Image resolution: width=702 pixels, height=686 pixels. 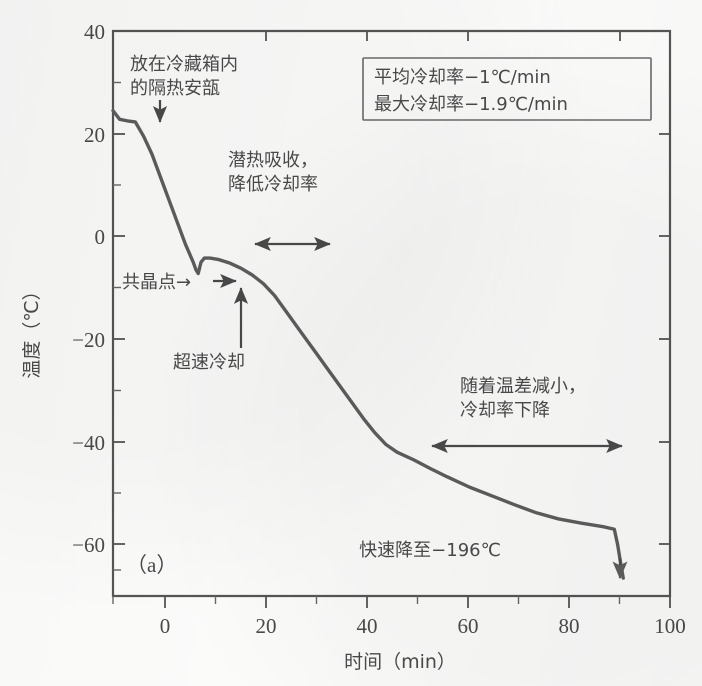 I want to click on y-axis-minor-ticks, so click(x=117, y=326).